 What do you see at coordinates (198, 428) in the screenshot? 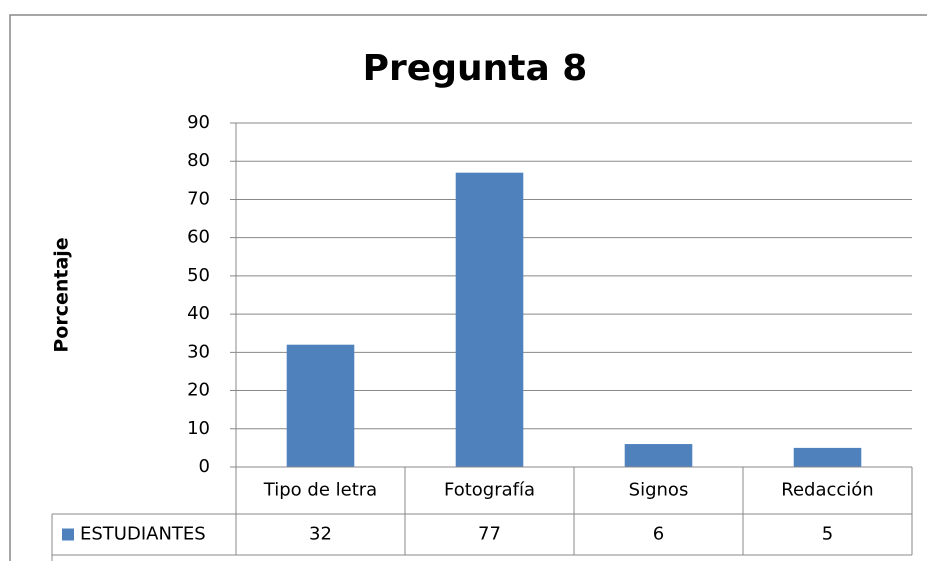
I see `y-tick-label: 10` at bounding box center [198, 428].